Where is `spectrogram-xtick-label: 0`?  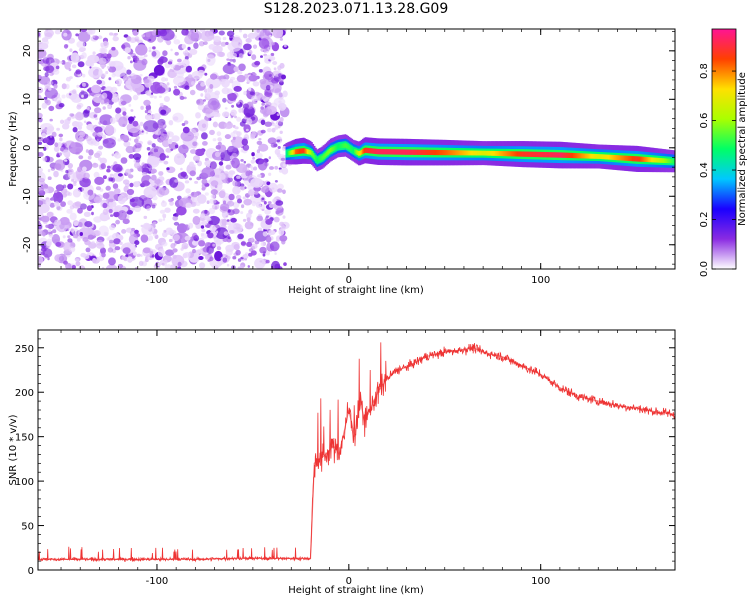 spectrogram-xtick-label: 0 is located at coordinates (349, 280).